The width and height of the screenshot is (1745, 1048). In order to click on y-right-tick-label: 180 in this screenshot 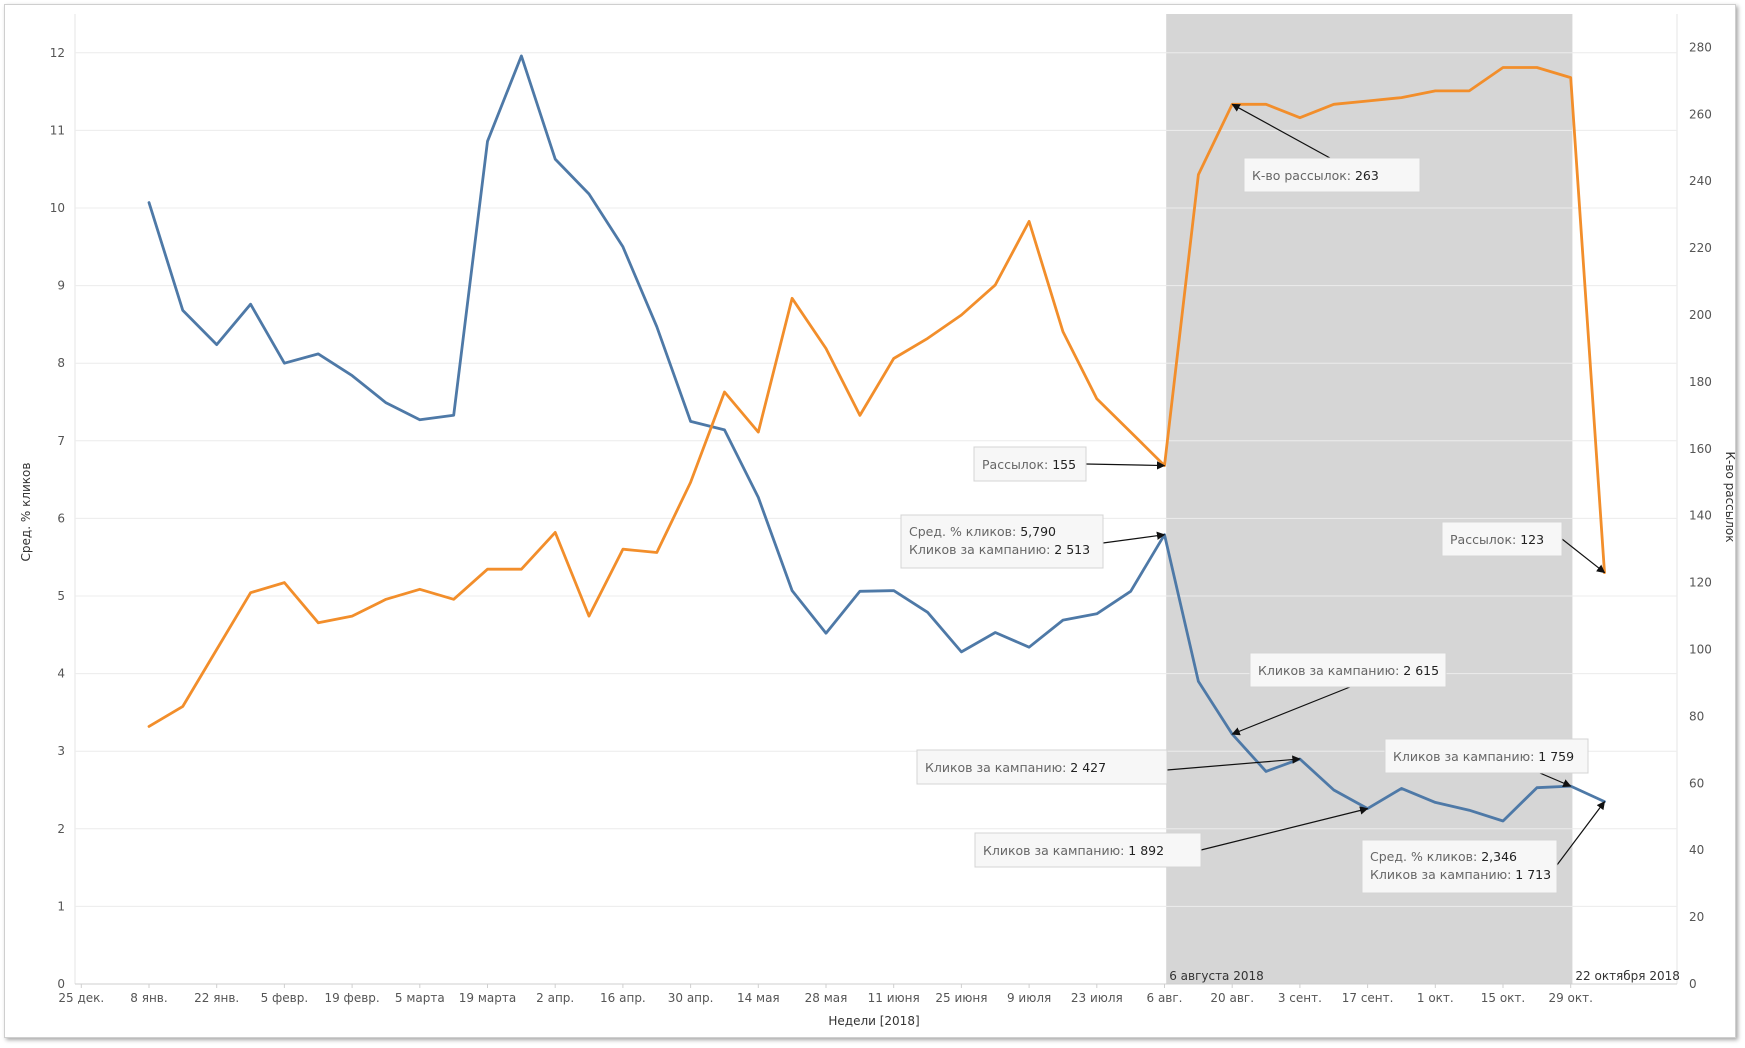, I will do `click(1700, 382)`.